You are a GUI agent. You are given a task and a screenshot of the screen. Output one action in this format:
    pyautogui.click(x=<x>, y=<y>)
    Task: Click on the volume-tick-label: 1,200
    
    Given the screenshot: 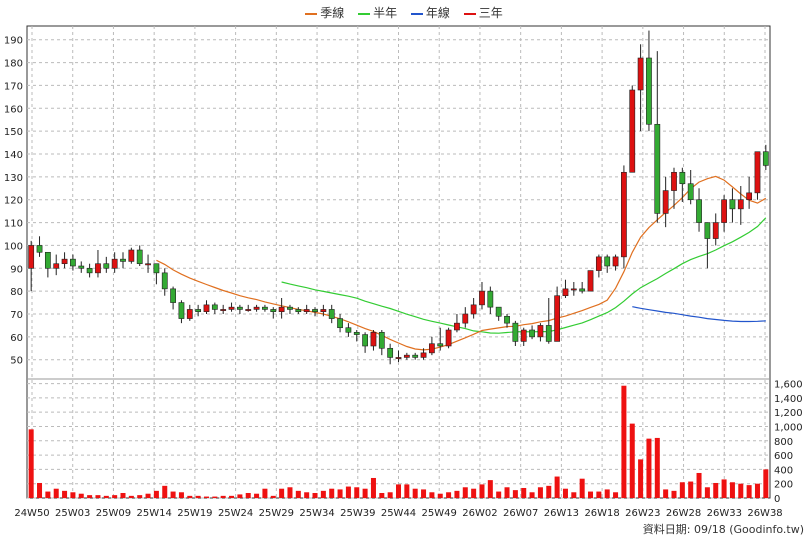 What is the action you would take?
    pyautogui.click(x=788, y=413)
    